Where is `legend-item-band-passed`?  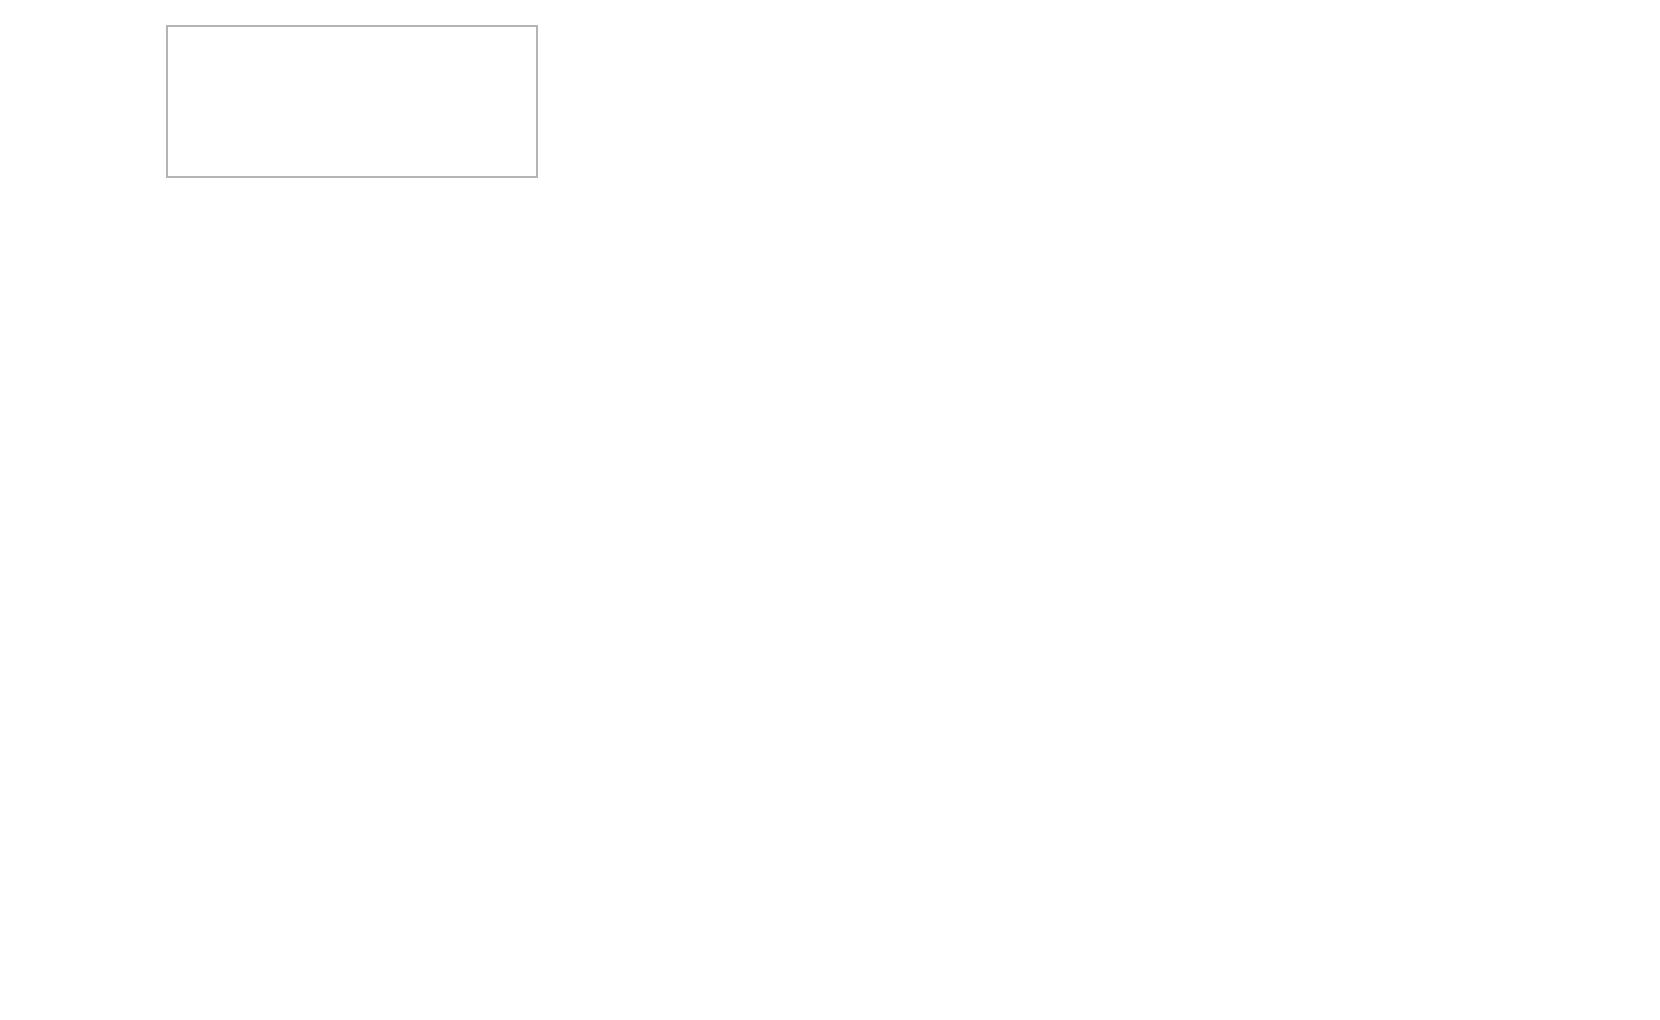 legend-item-band-passed is located at coordinates (352, 72).